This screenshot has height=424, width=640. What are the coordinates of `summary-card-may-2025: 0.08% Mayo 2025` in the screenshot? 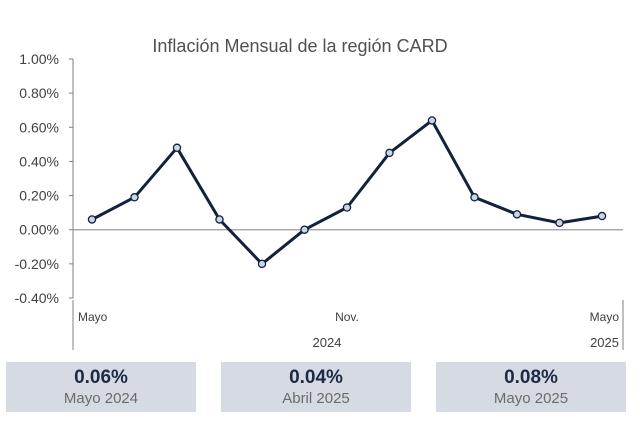 It's located at (531, 387).